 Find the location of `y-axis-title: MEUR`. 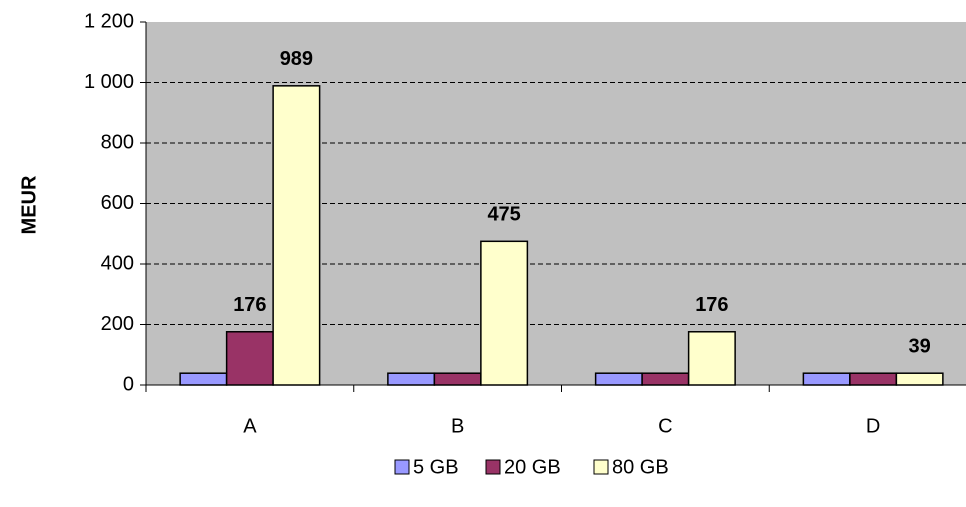

y-axis-title: MEUR is located at coordinates (29, 204).